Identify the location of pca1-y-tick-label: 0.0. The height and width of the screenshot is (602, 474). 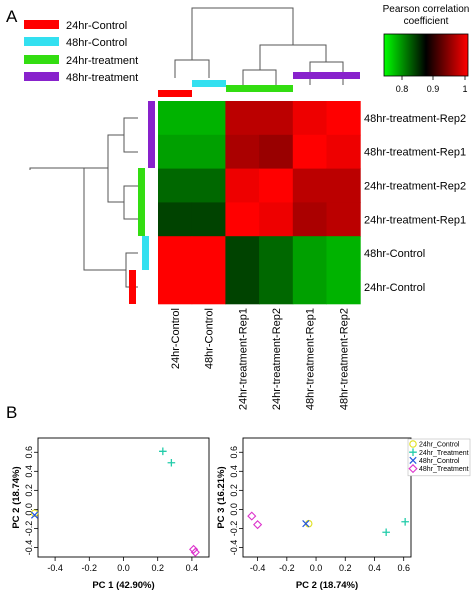
(29, 509).